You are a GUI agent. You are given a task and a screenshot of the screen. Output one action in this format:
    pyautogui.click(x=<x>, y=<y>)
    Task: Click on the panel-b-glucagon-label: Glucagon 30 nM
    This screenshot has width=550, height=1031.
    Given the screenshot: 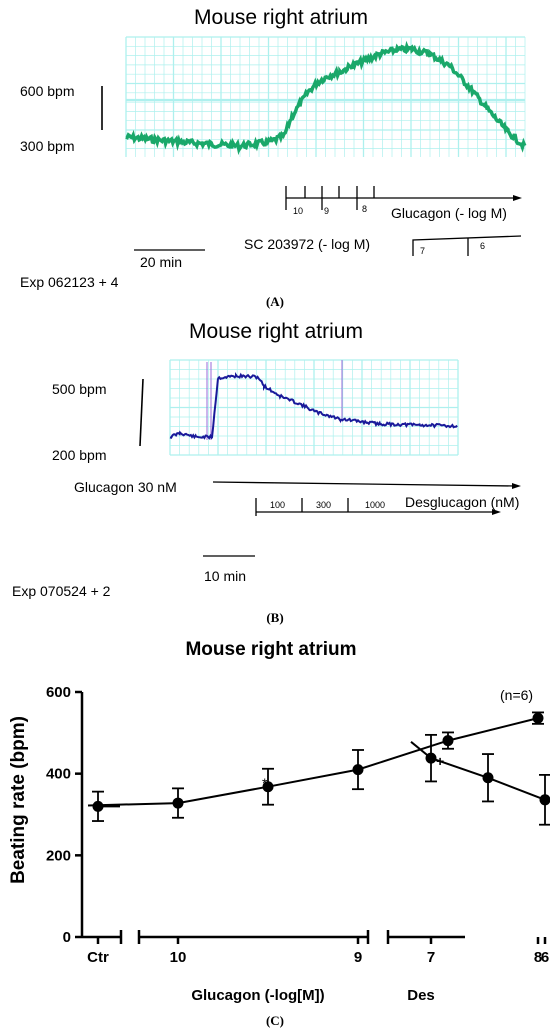 What is the action you would take?
    pyautogui.click(x=125, y=487)
    